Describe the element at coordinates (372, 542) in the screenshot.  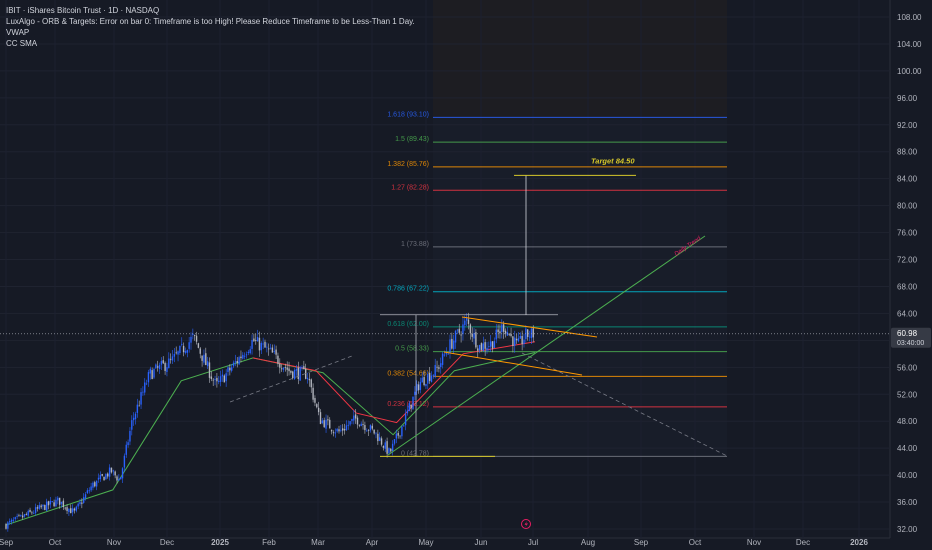
I see `time-tick-label: Apr` at that location.